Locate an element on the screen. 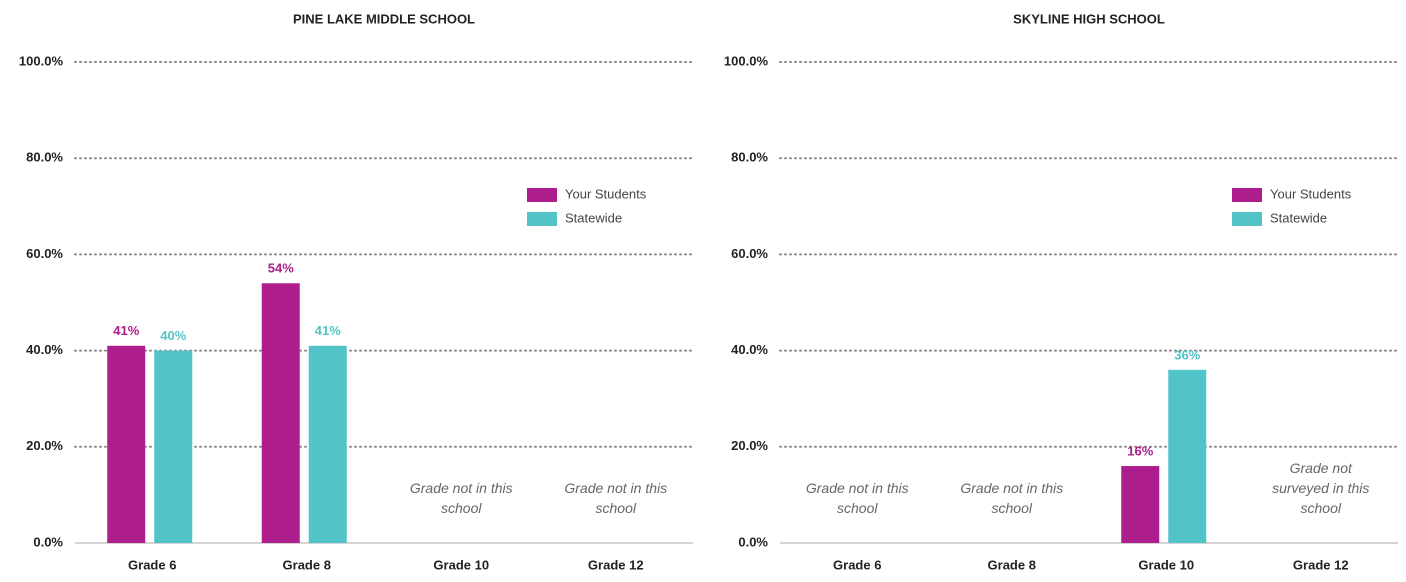 The width and height of the screenshot is (1406, 582). value-label: 16% is located at coordinates (1140, 450).